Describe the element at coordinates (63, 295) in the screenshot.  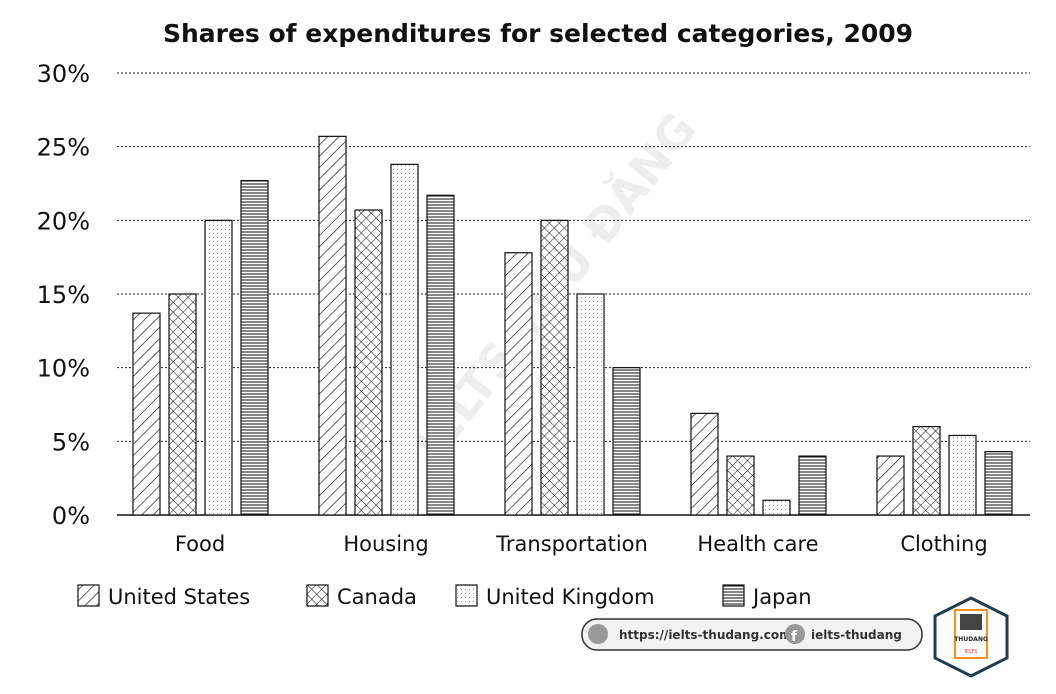
I see `y-tick-label: 15%` at that location.